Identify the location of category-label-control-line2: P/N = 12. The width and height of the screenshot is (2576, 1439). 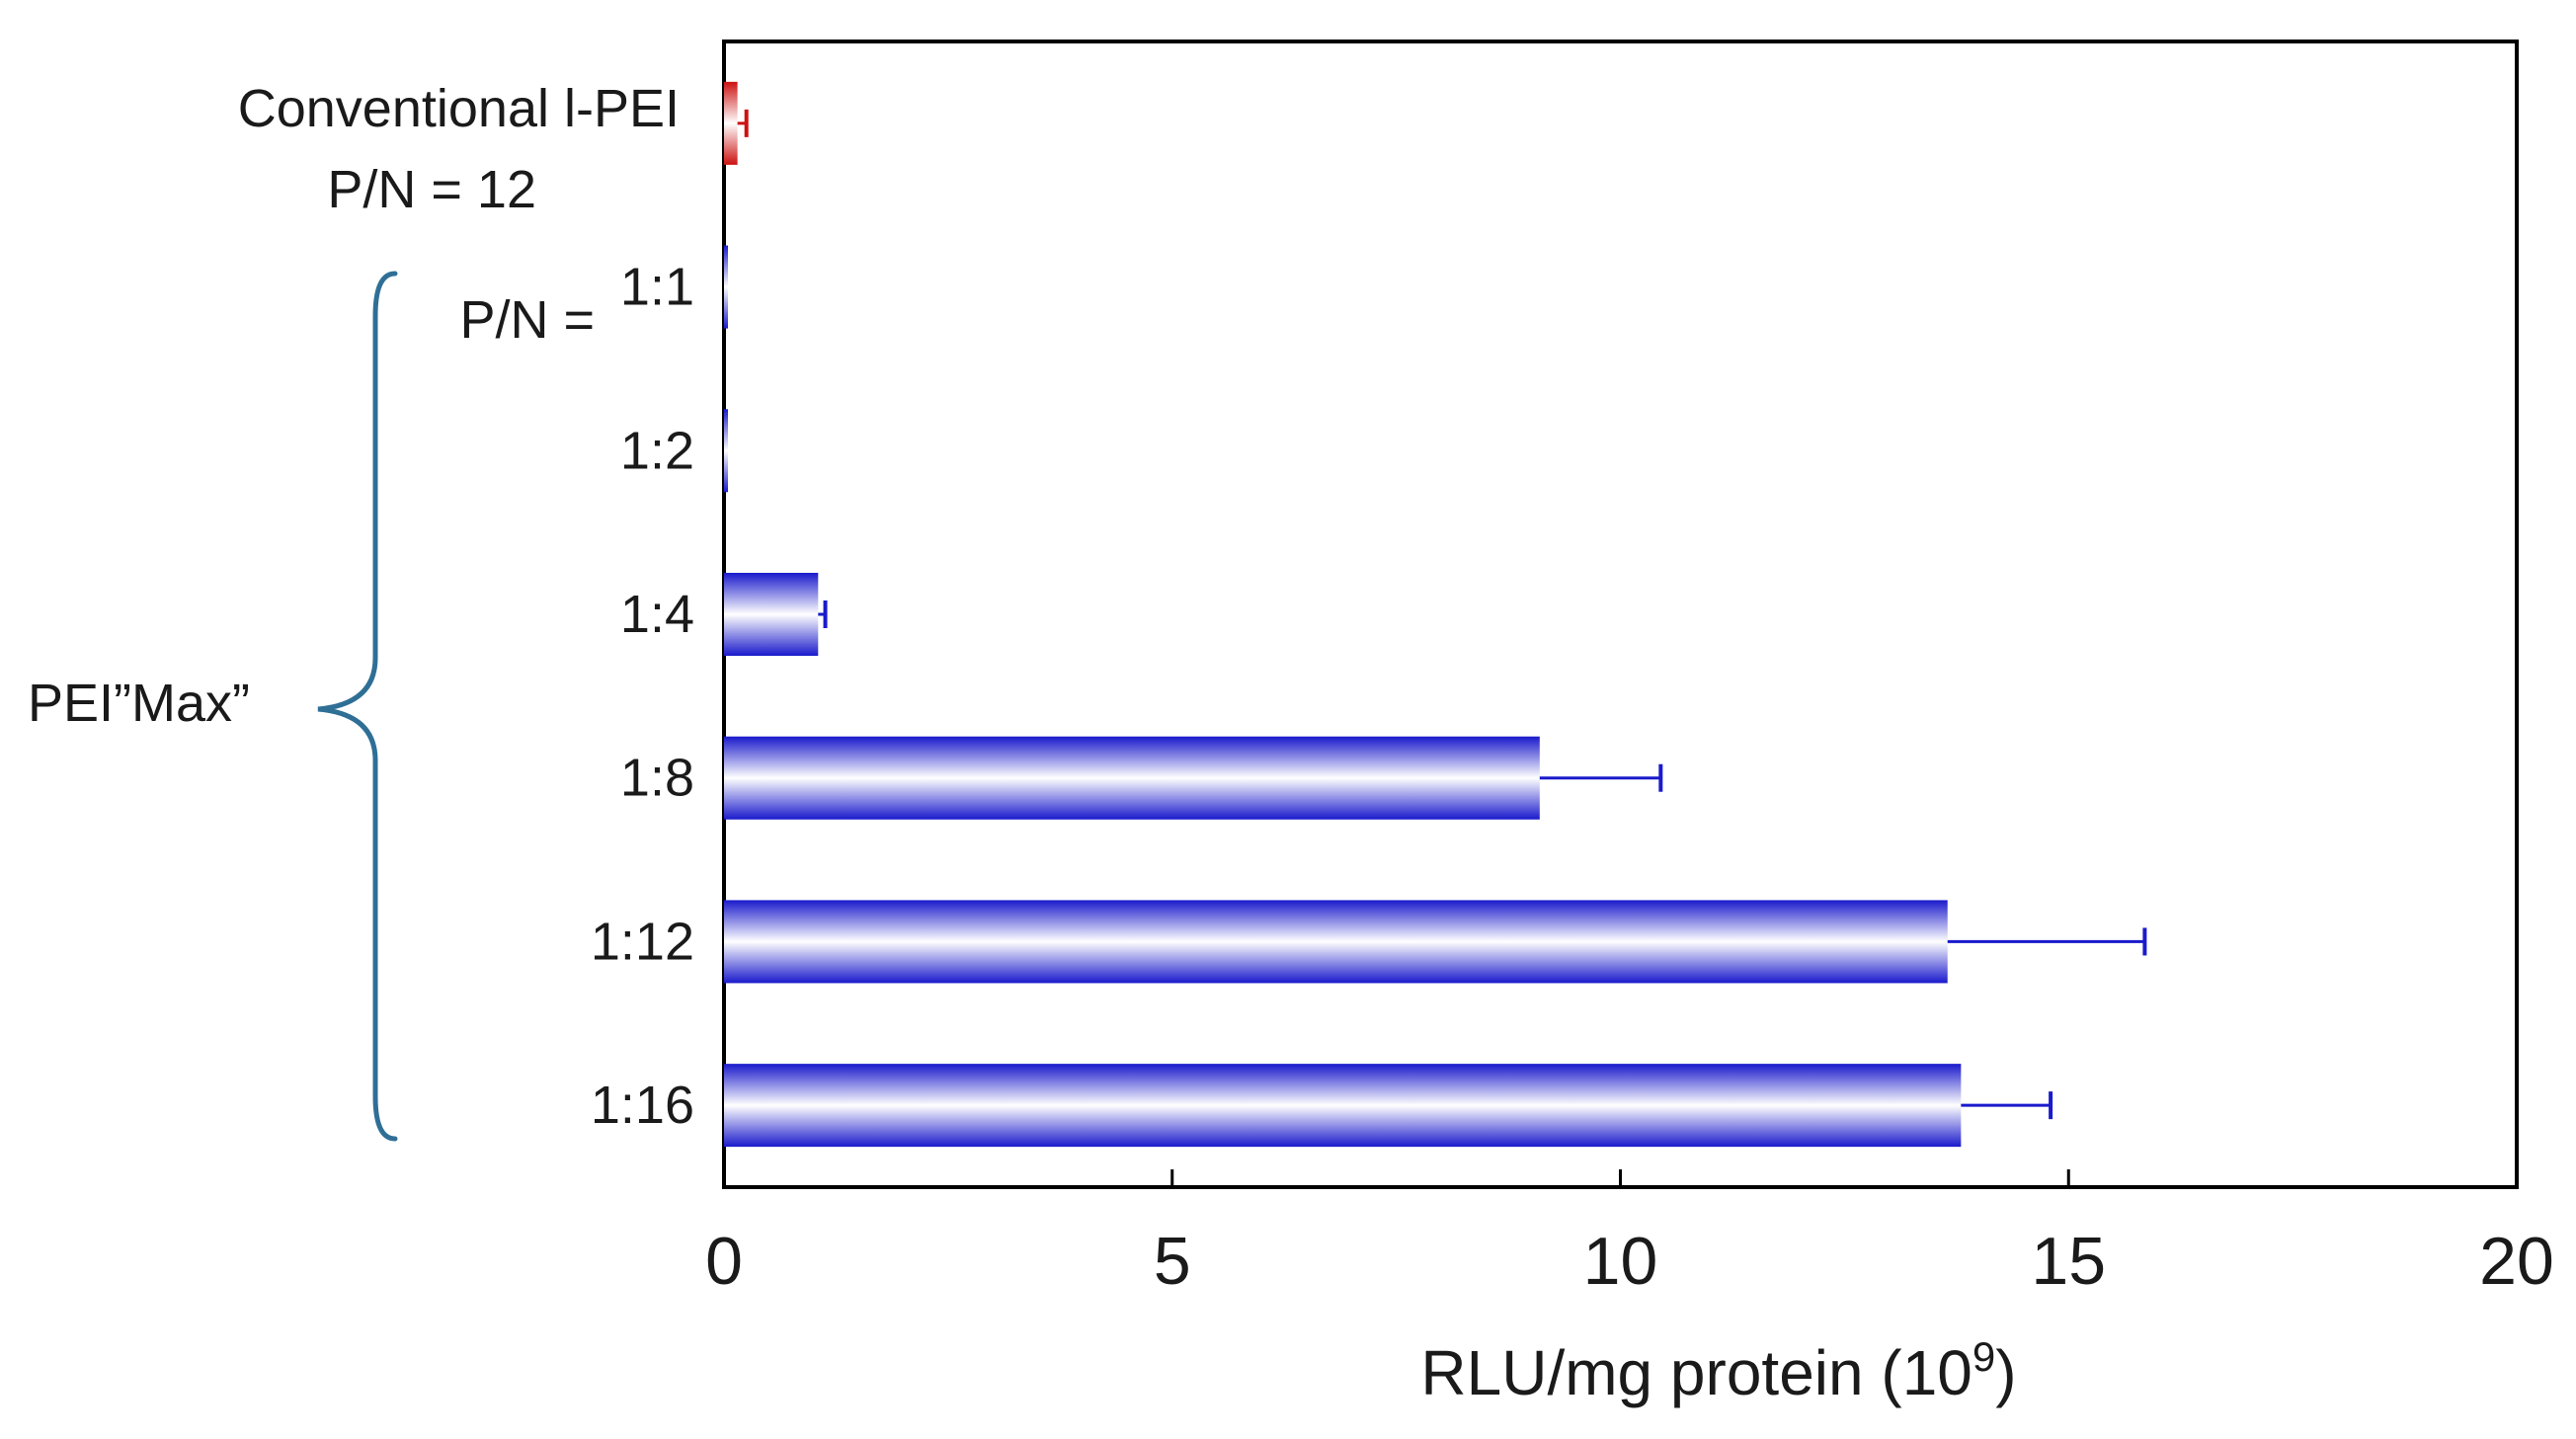
(431, 189).